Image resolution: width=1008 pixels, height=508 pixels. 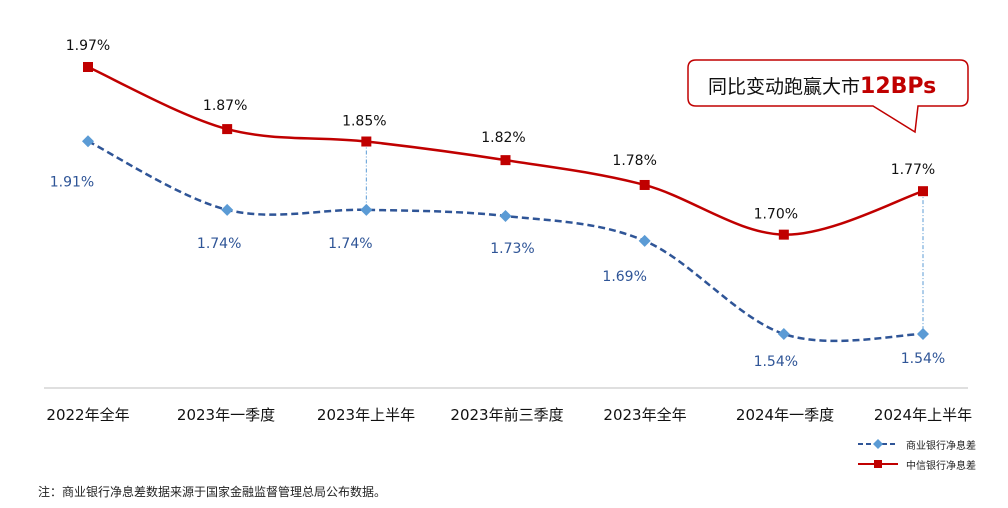 I want to click on category-label-2: 2023年上半年, so click(x=366, y=415).